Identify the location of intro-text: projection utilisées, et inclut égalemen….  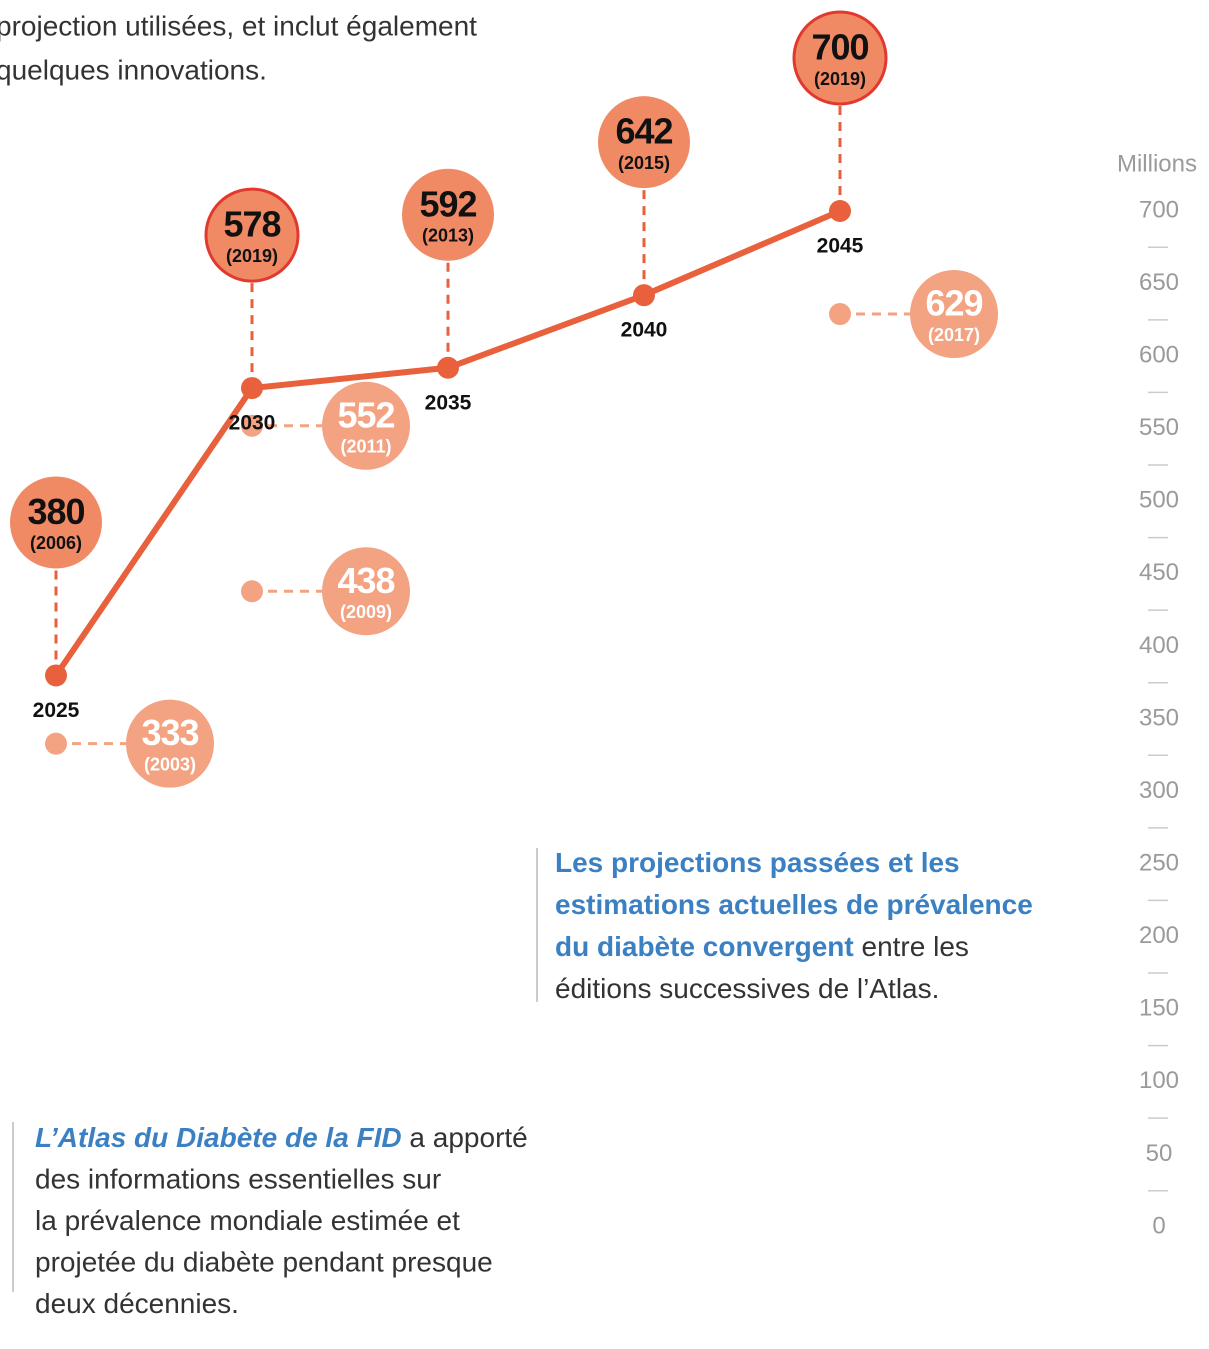
(238, 25).